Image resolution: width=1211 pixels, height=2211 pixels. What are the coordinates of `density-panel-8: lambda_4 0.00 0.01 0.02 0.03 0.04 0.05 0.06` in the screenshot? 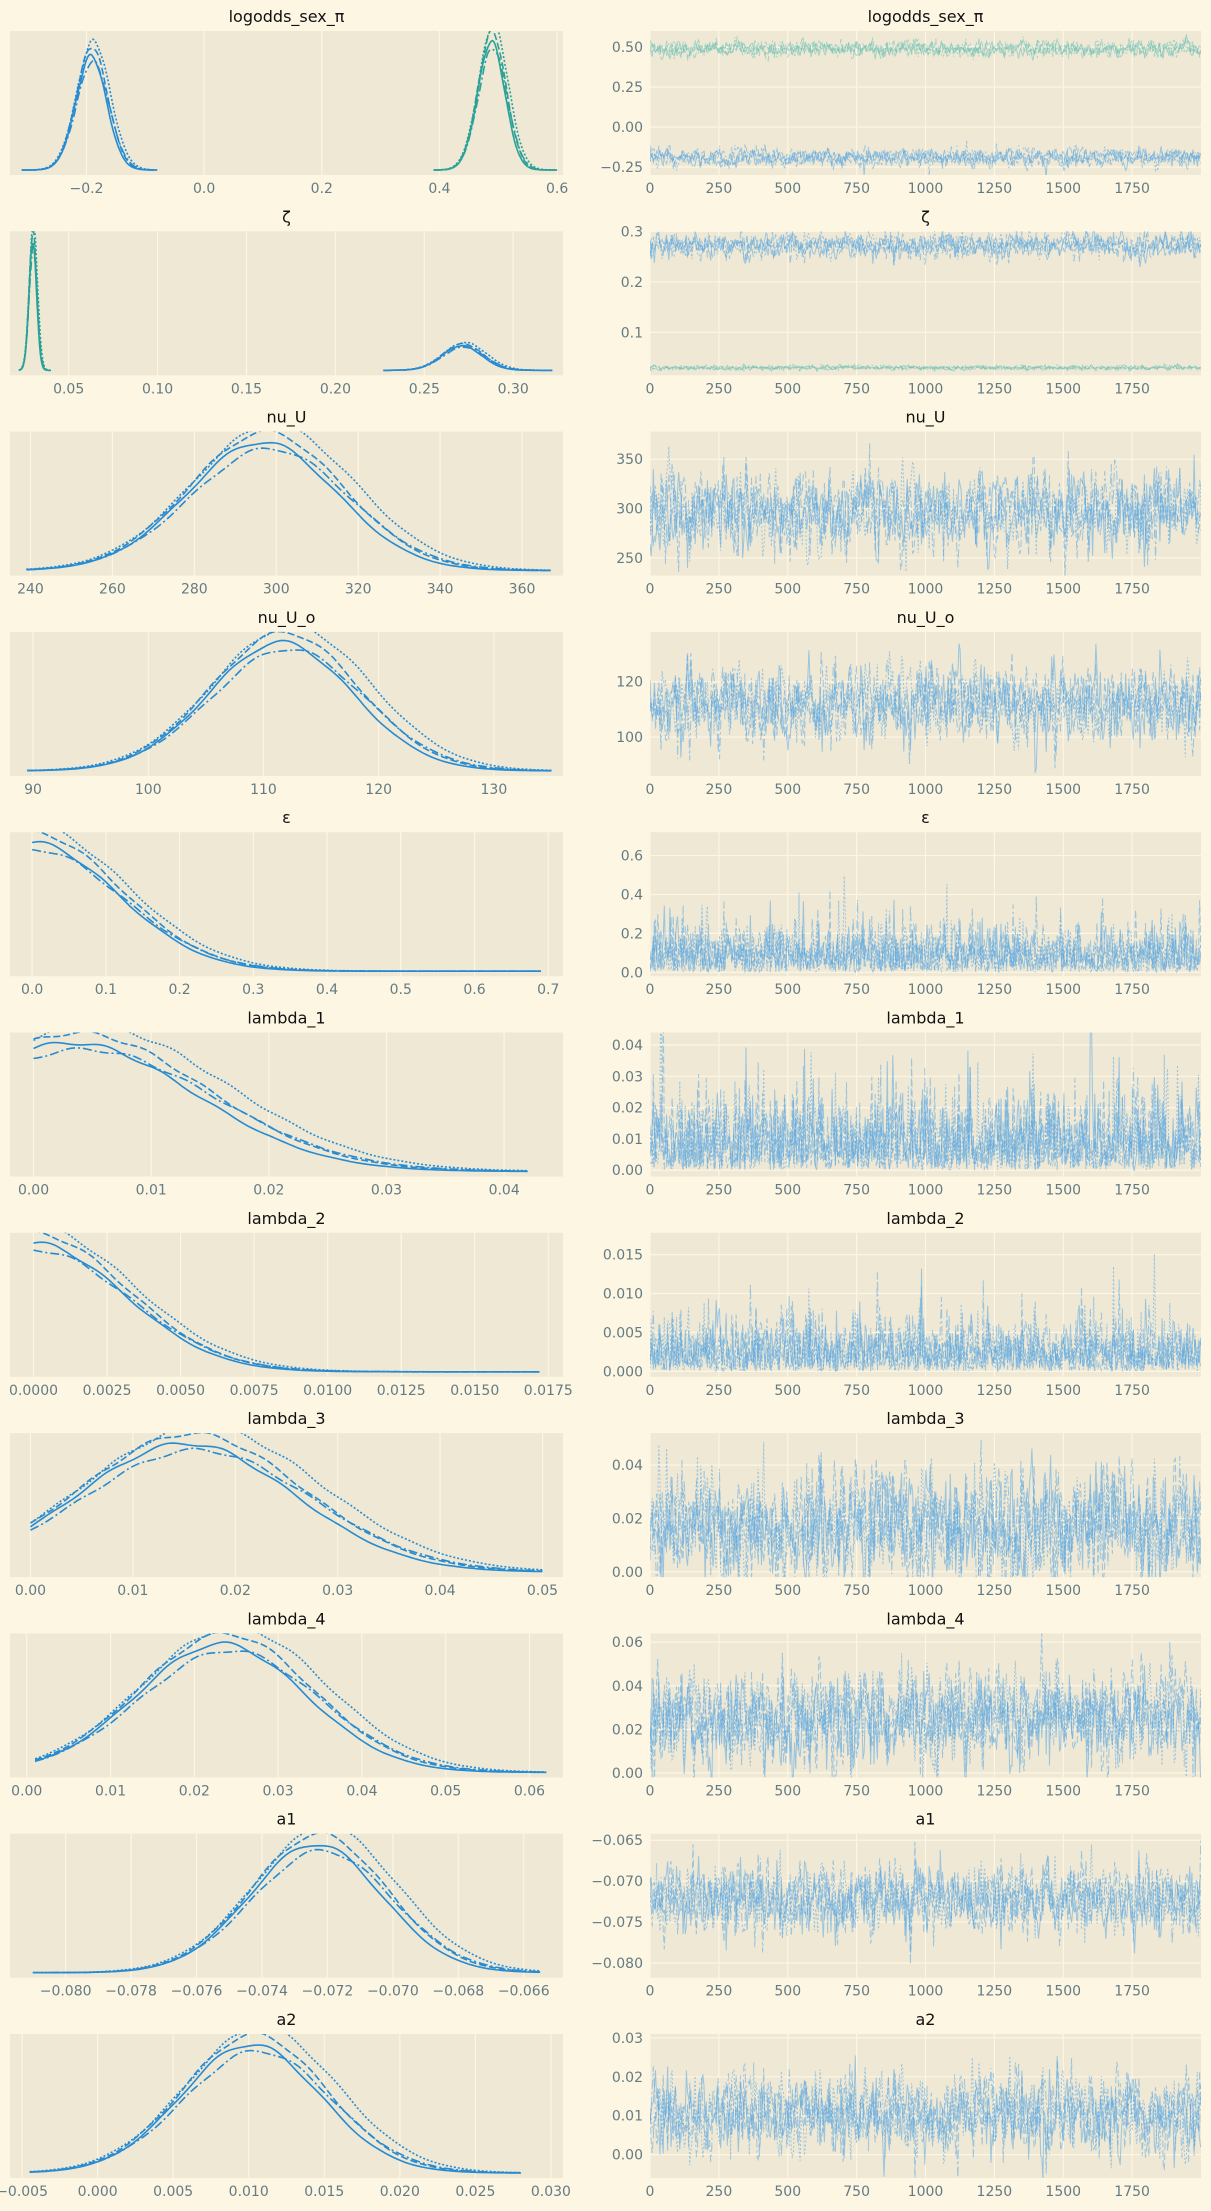 It's located at (286, 1704).